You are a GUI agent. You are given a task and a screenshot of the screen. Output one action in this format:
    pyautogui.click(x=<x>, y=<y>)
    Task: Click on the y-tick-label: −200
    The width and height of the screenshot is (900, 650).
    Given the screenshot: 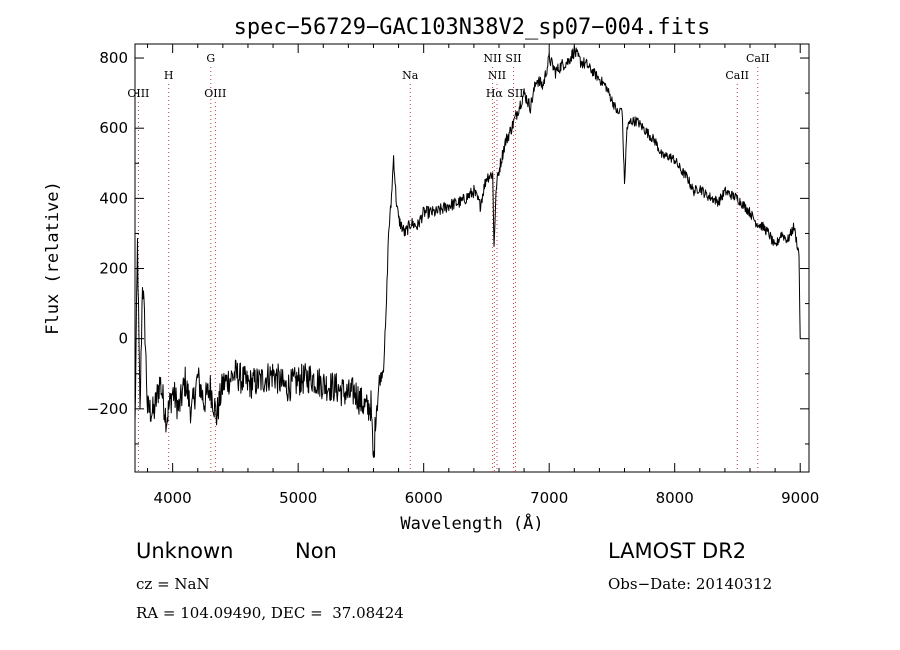 What is the action you would take?
    pyautogui.click(x=107, y=409)
    